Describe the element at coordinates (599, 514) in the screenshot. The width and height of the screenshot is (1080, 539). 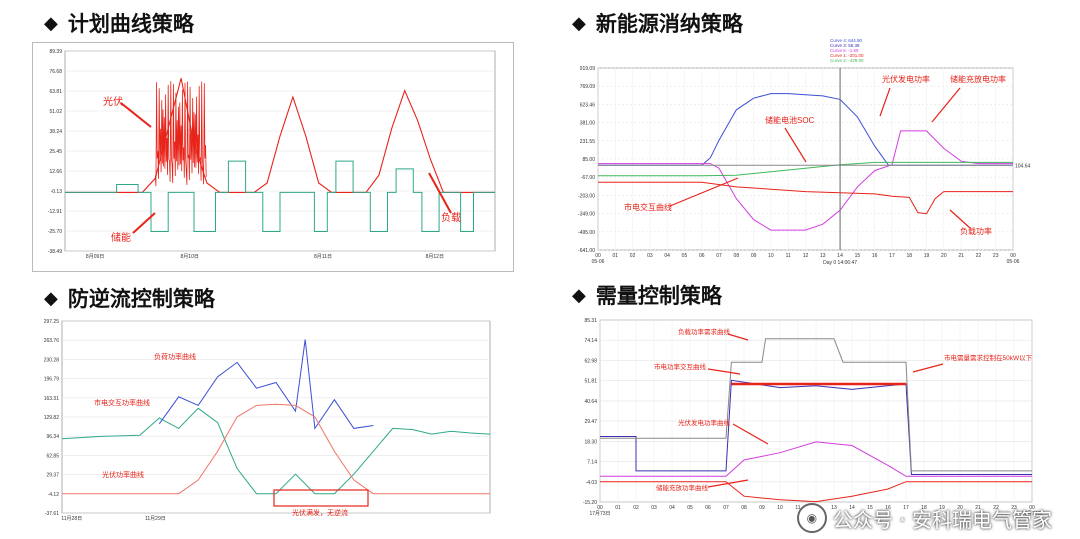
I see `x-date-label: 17月73日` at that location.